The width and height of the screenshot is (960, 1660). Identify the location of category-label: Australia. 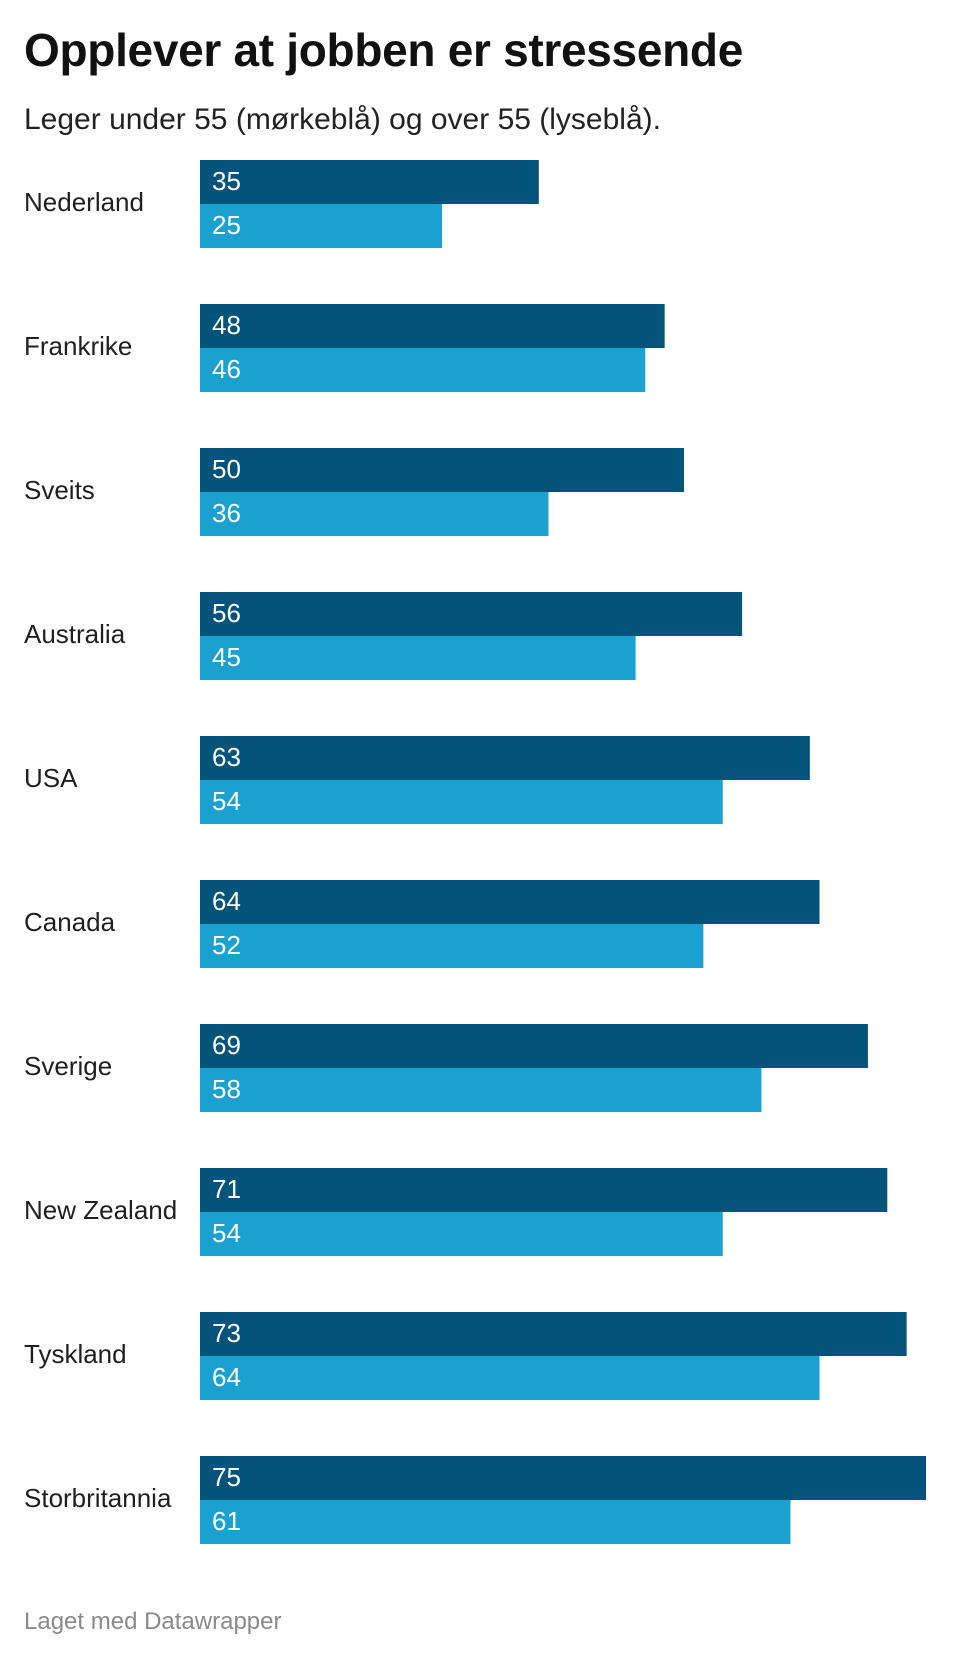
(75, 634).